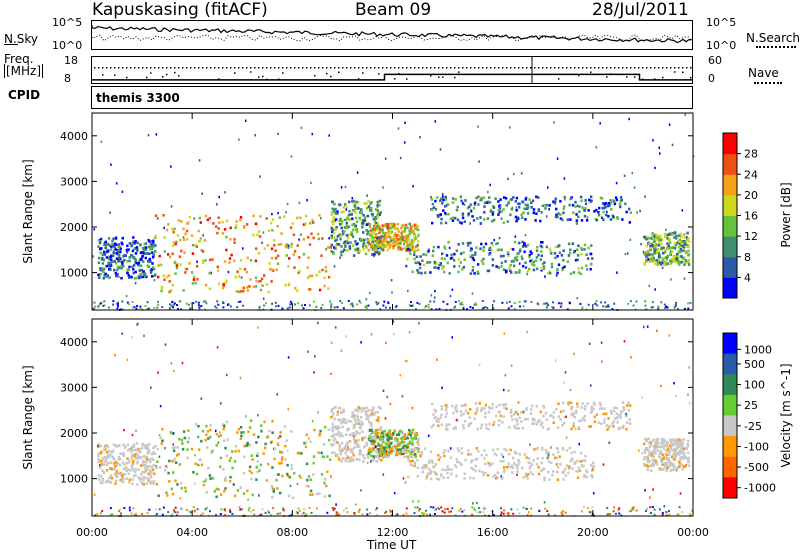 The height and width of the screenshot is (554, 800). Describe the element at coordinates (71, 60) in the screenshot. I see `freq-tick-high: 18` at that location.